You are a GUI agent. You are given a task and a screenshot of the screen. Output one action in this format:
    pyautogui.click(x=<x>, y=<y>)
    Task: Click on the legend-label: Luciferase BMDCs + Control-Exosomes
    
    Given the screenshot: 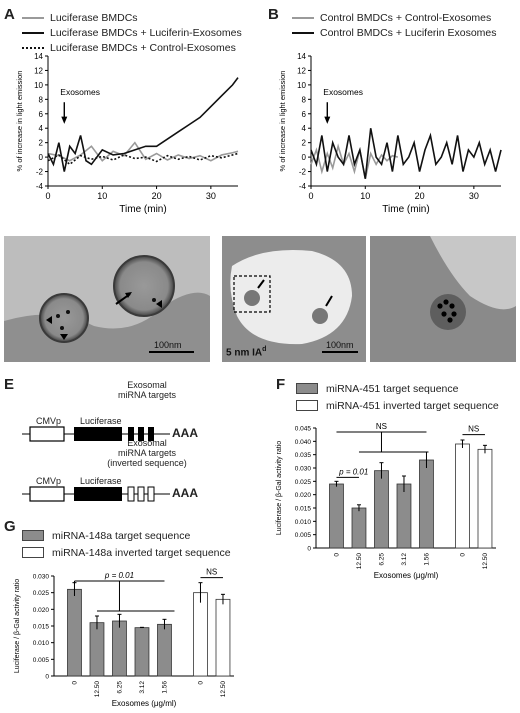 What is the action you would take?
    pyautogui.click(x=143, y=47)
    